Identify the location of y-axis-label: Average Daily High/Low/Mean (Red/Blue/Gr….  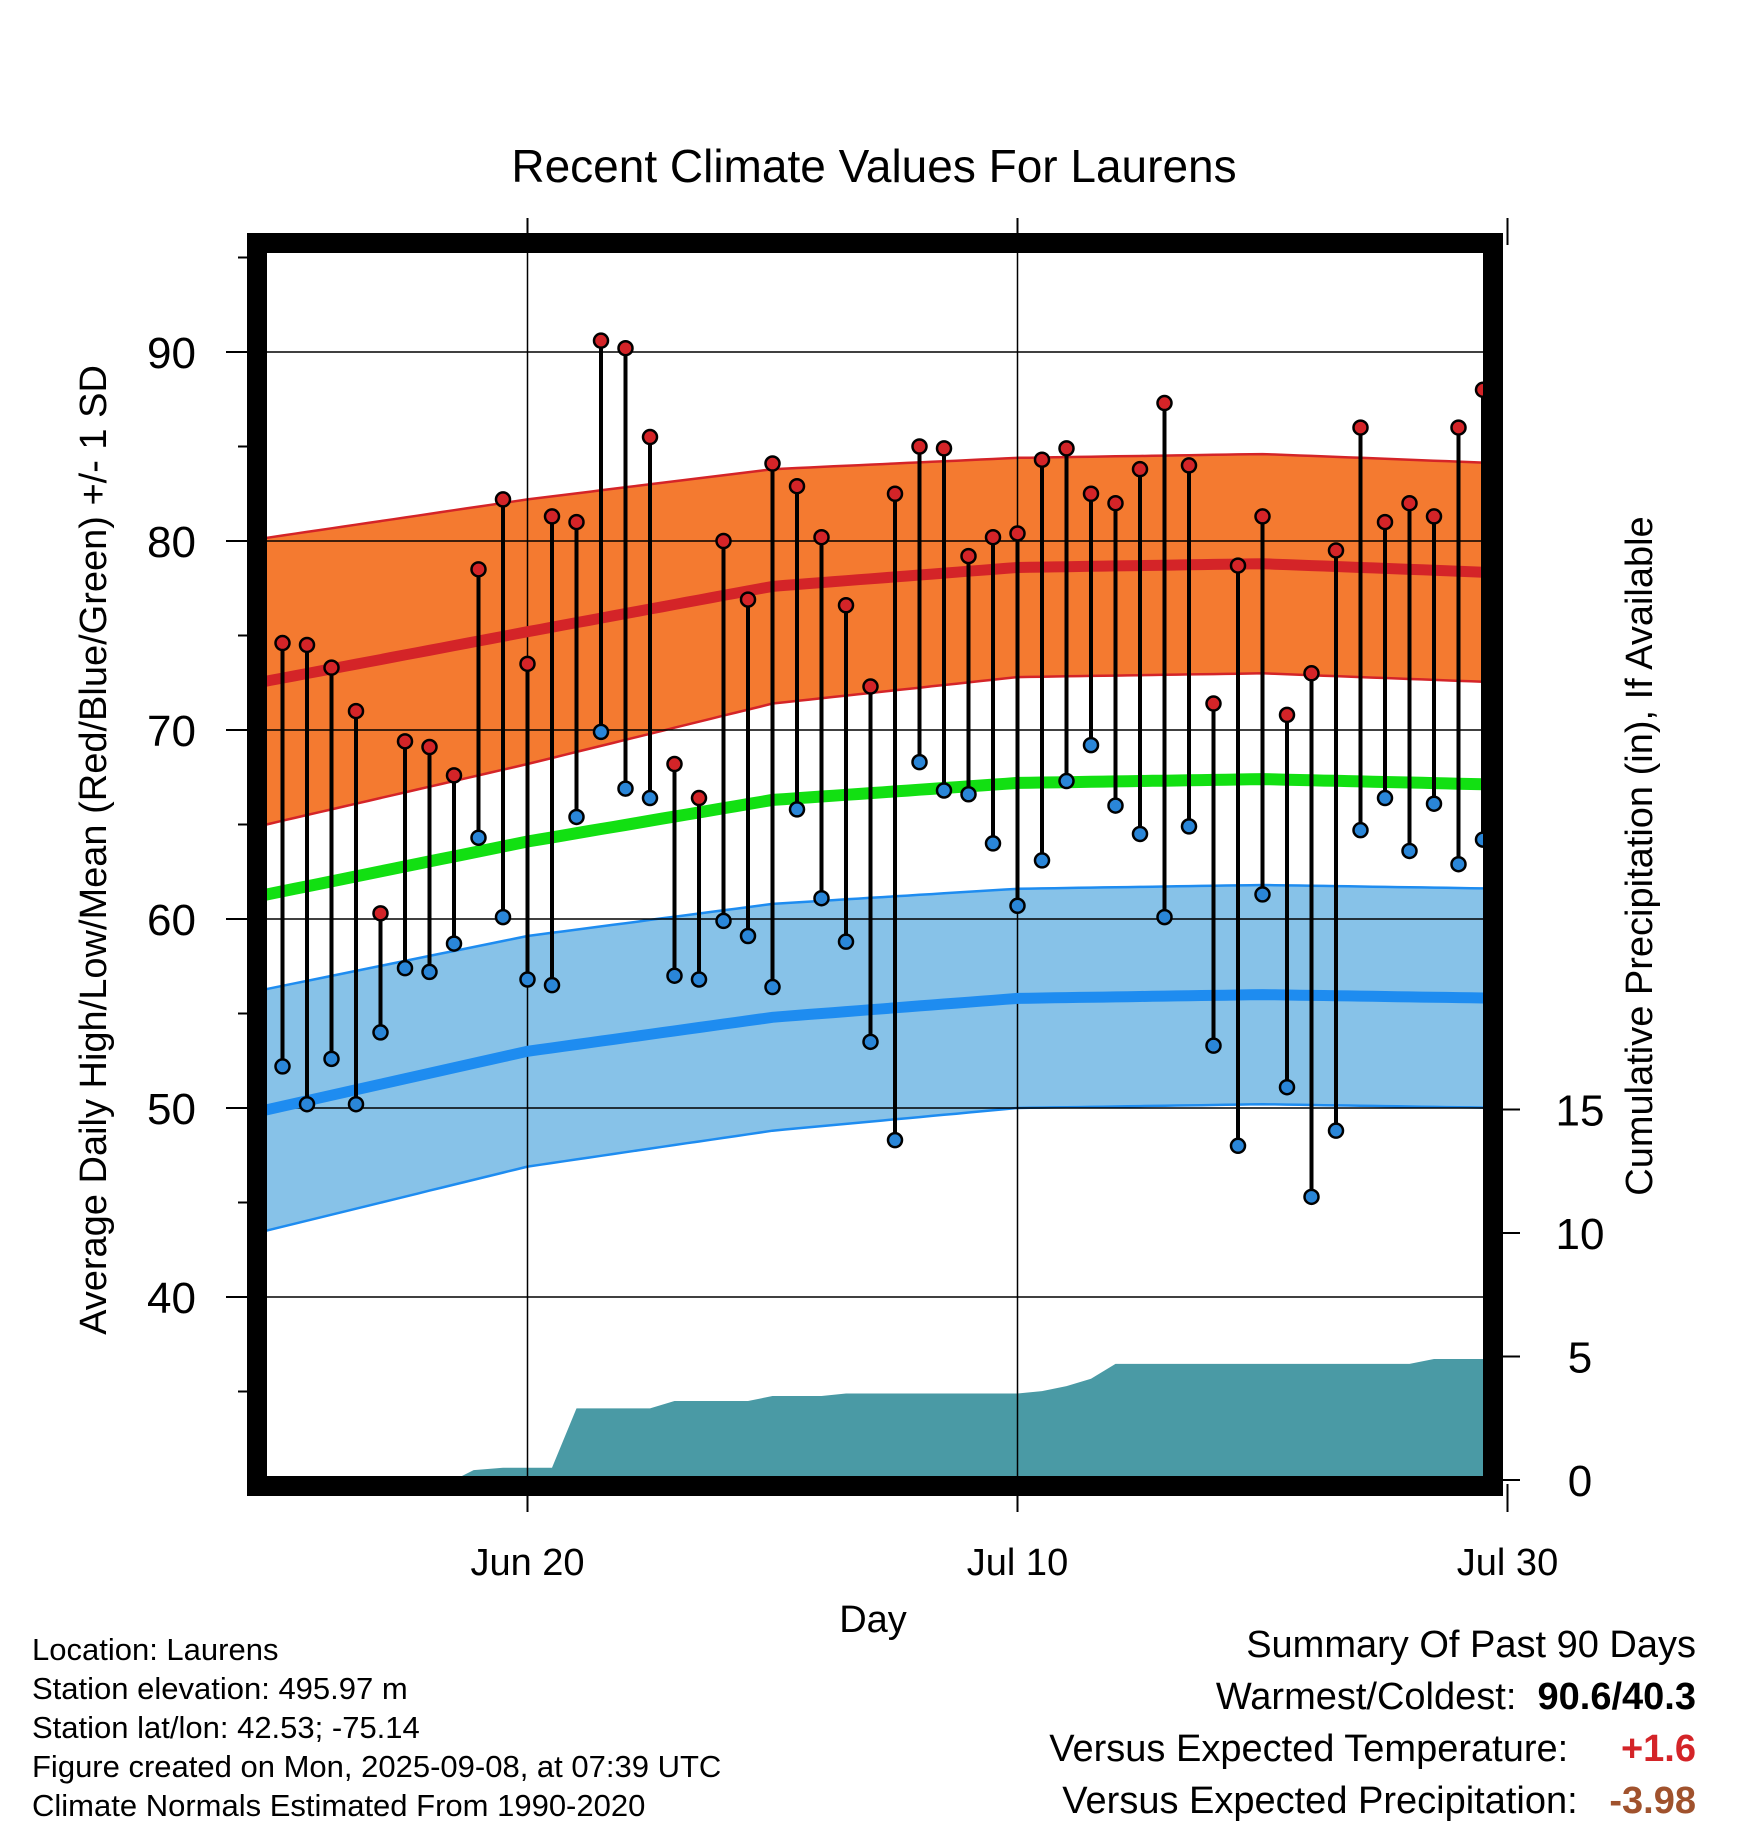
(94, 850).